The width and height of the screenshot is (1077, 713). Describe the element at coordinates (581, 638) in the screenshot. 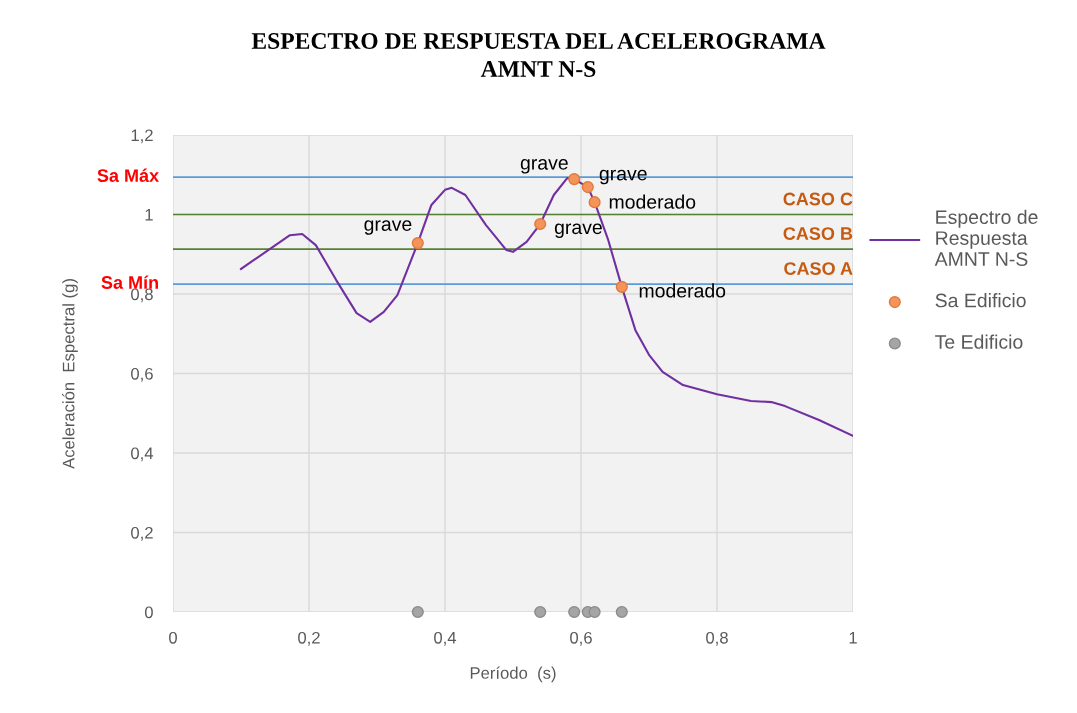

I see `x-tick-label: 0,6` at that location.